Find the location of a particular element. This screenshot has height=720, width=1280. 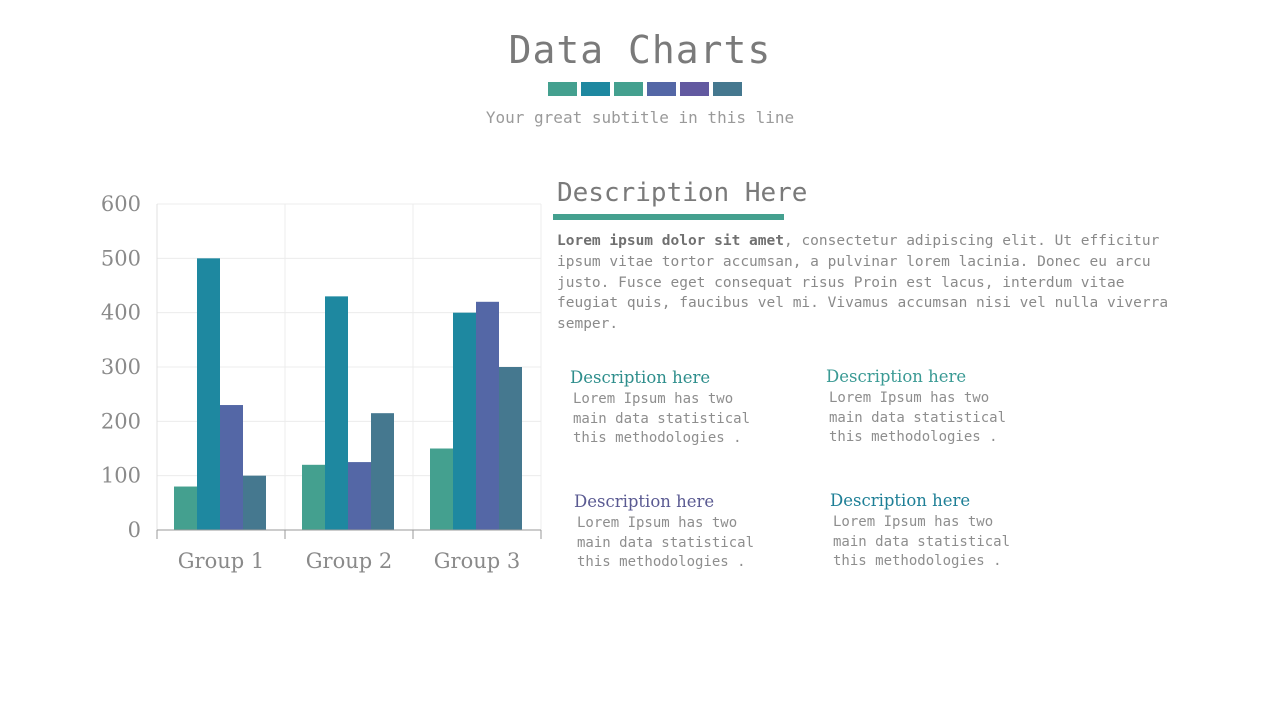

description-body-bold: Lorem ipsum dolor sit amet is located at coordinates (670, 241).